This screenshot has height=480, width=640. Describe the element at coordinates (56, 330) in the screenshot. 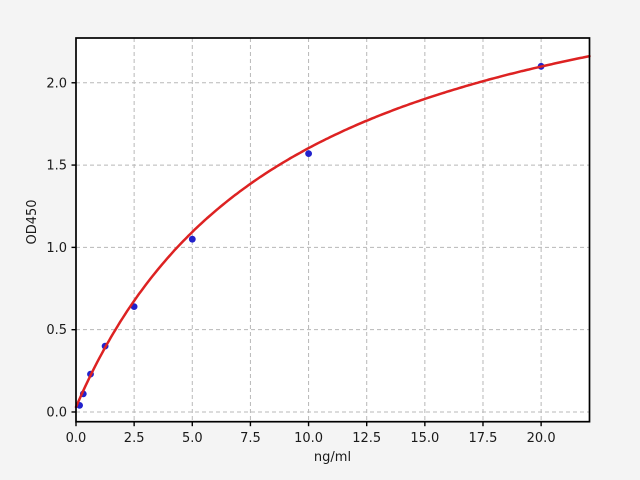

I see `y-tick-label: 0.5` at that location.